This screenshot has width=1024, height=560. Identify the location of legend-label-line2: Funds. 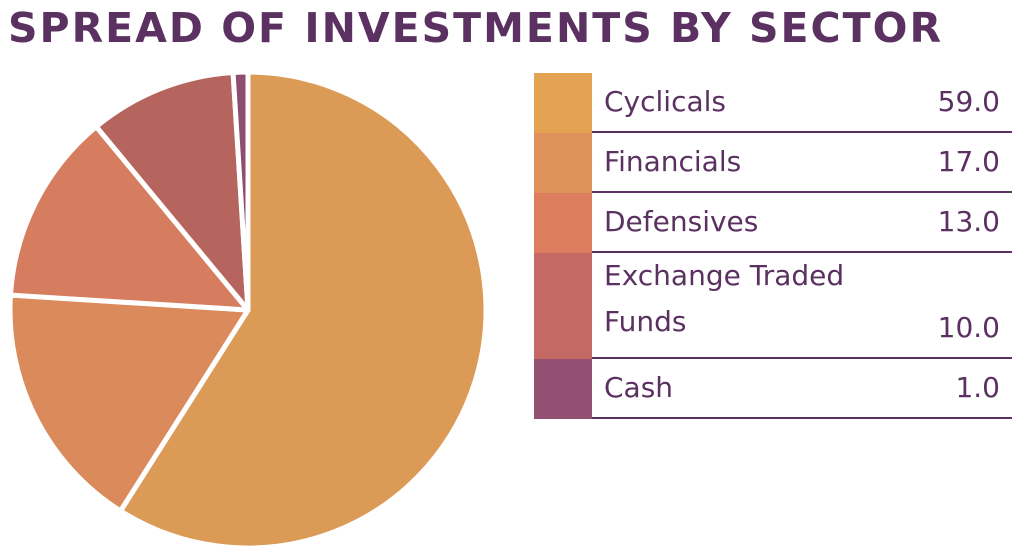
(645, 321).